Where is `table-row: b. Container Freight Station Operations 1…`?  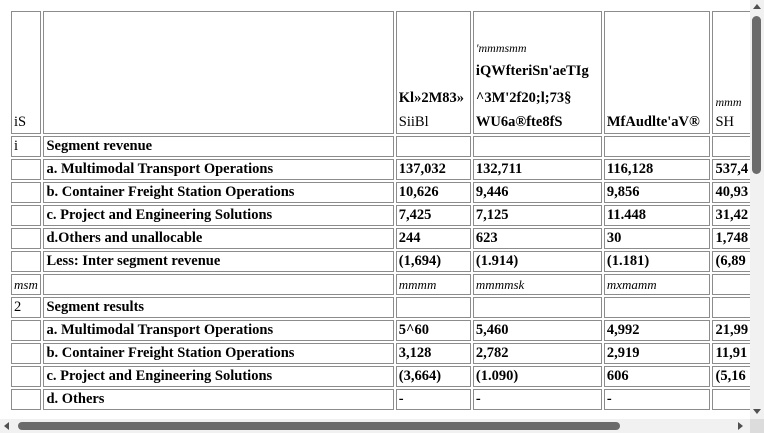
table-row: b. Container Freight Station Operations 1… is located at coordinates (380, 192).